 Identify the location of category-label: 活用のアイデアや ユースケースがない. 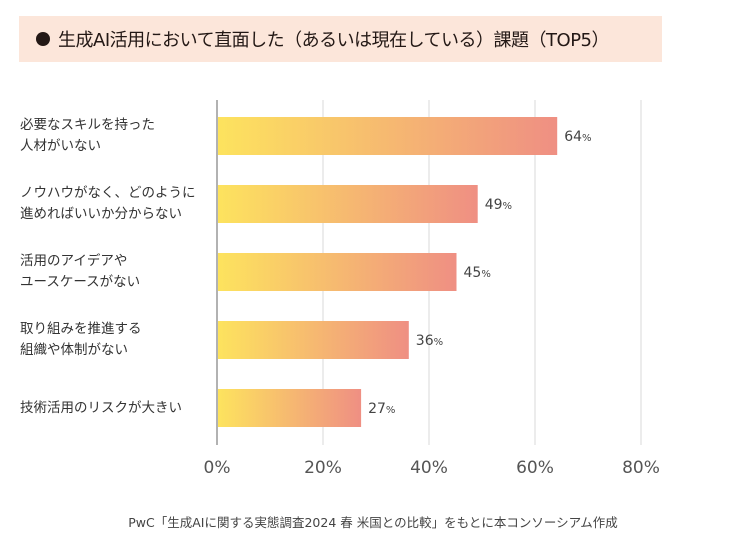
(80, 271).